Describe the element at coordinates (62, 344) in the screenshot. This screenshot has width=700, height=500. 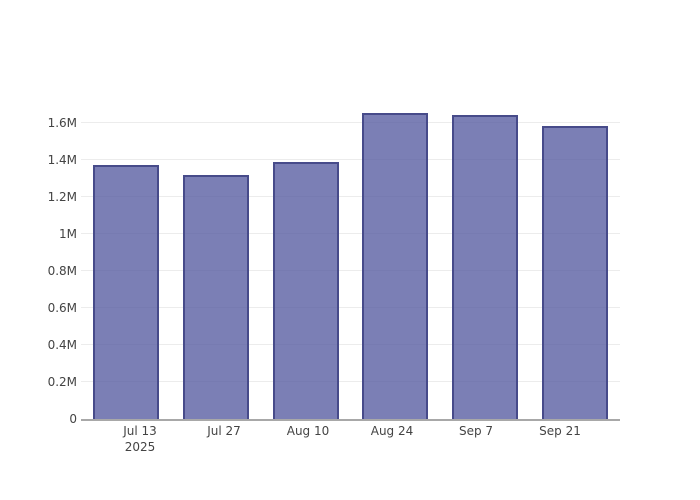
I see `y-tick-label: 0.4M` at that location.